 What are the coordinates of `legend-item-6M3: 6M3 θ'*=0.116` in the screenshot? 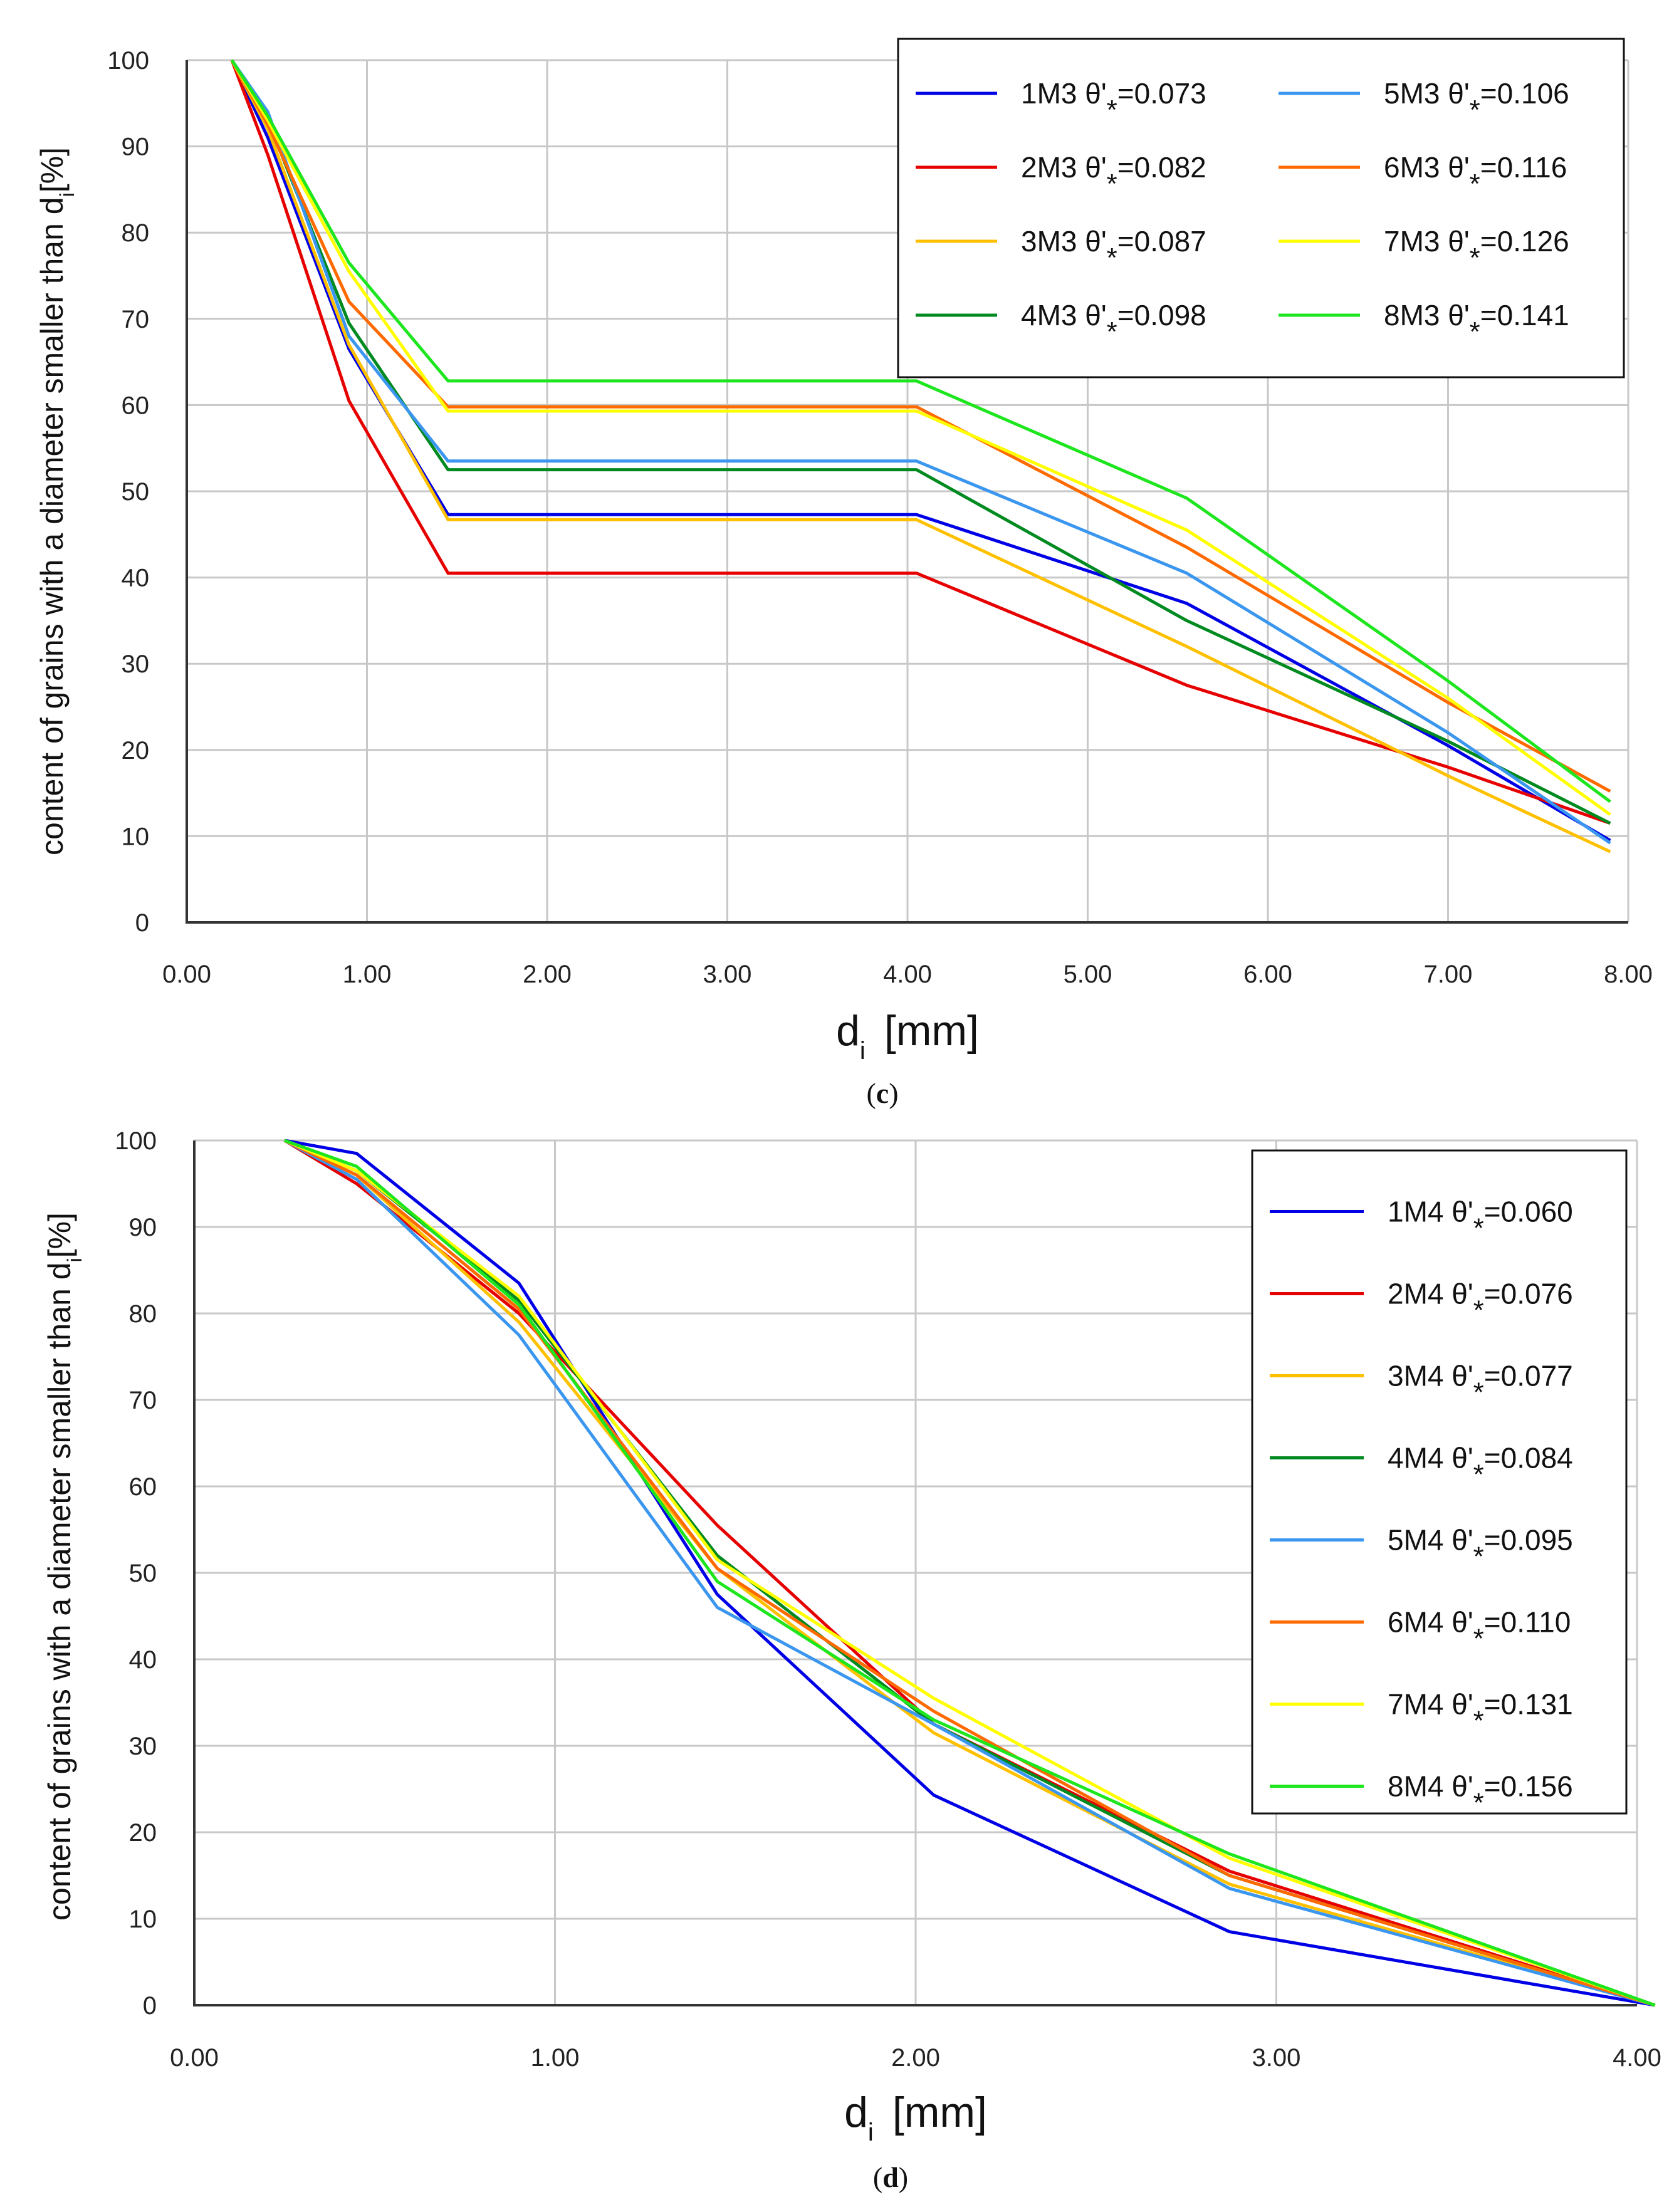 It's located at (1423, 175).